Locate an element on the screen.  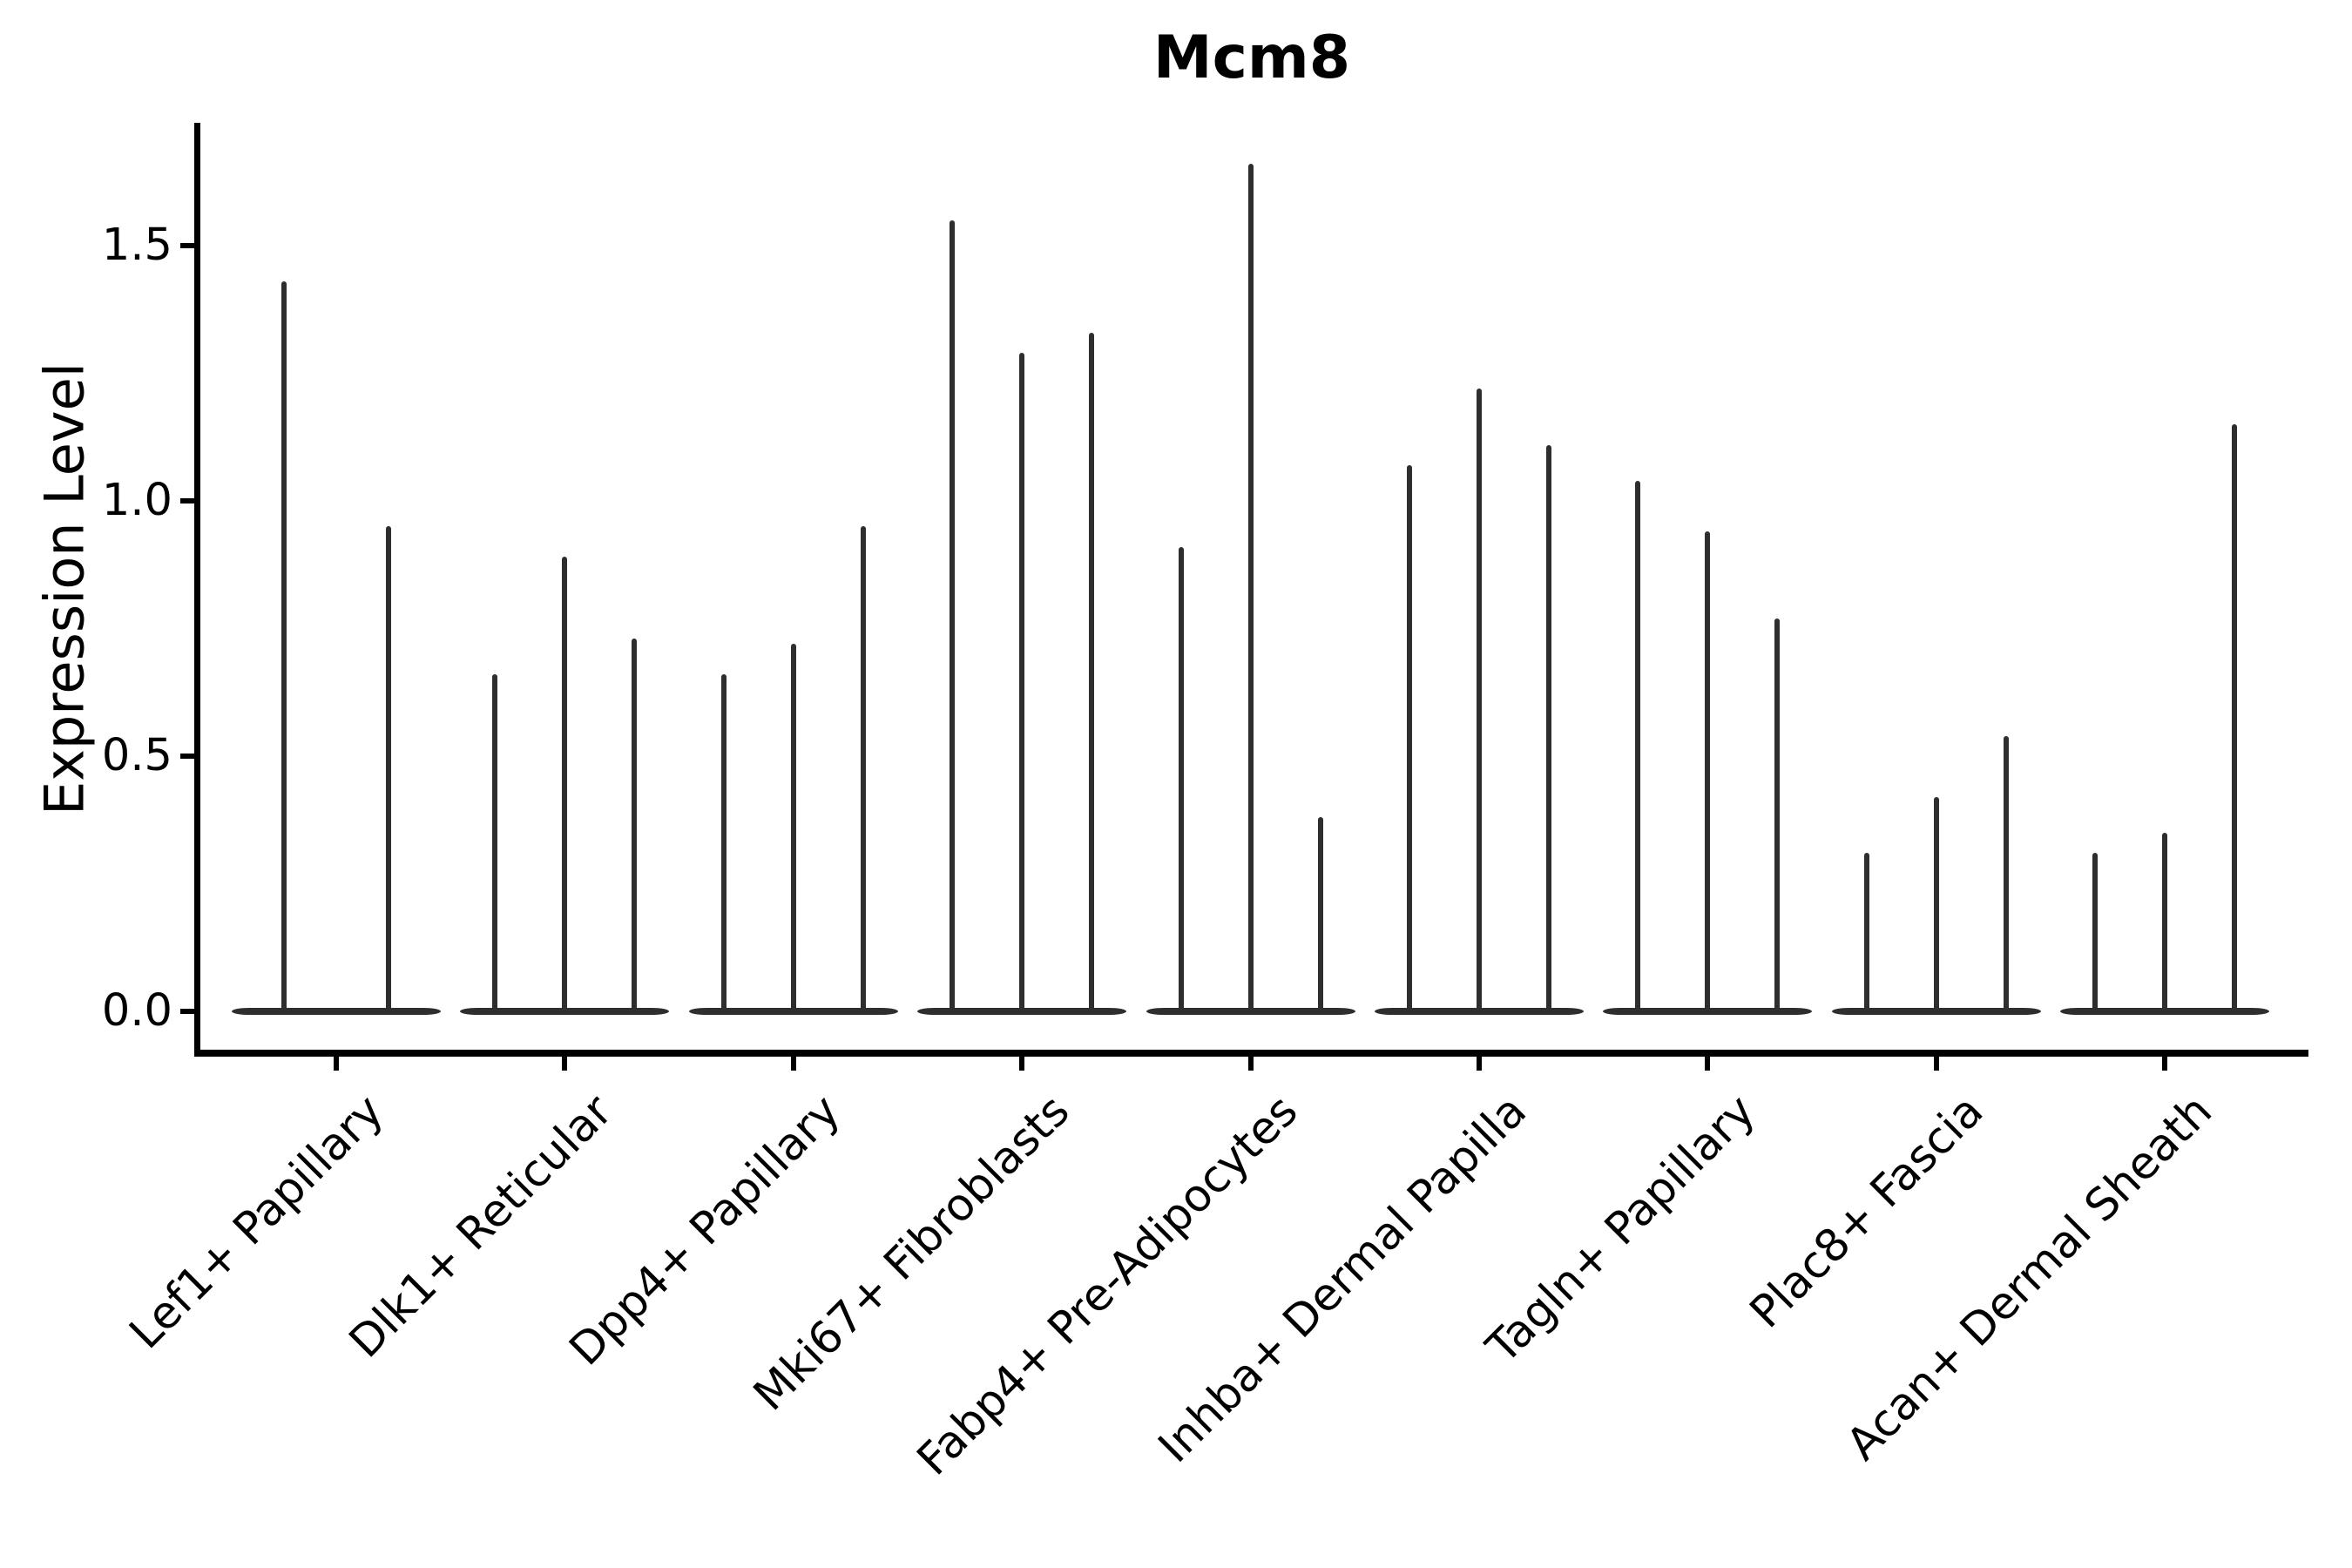
y-tick-label: 1.0 is located at coordinates (136, 500).